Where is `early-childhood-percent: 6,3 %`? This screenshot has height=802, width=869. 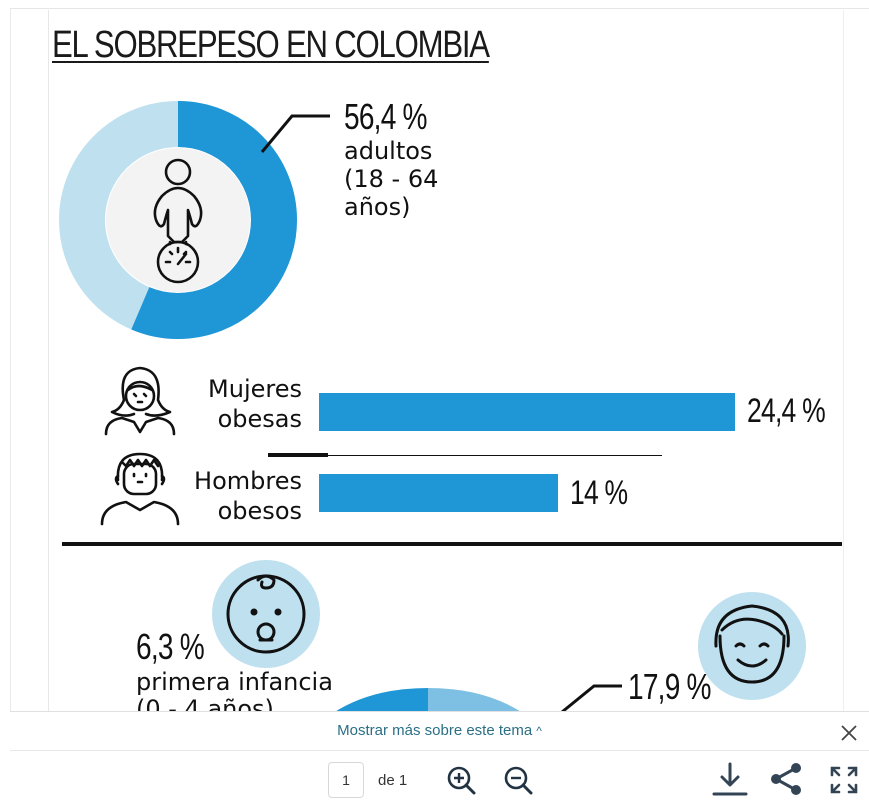 early-childhood-percent: 6,3 % is located at coordinates (170, 646).